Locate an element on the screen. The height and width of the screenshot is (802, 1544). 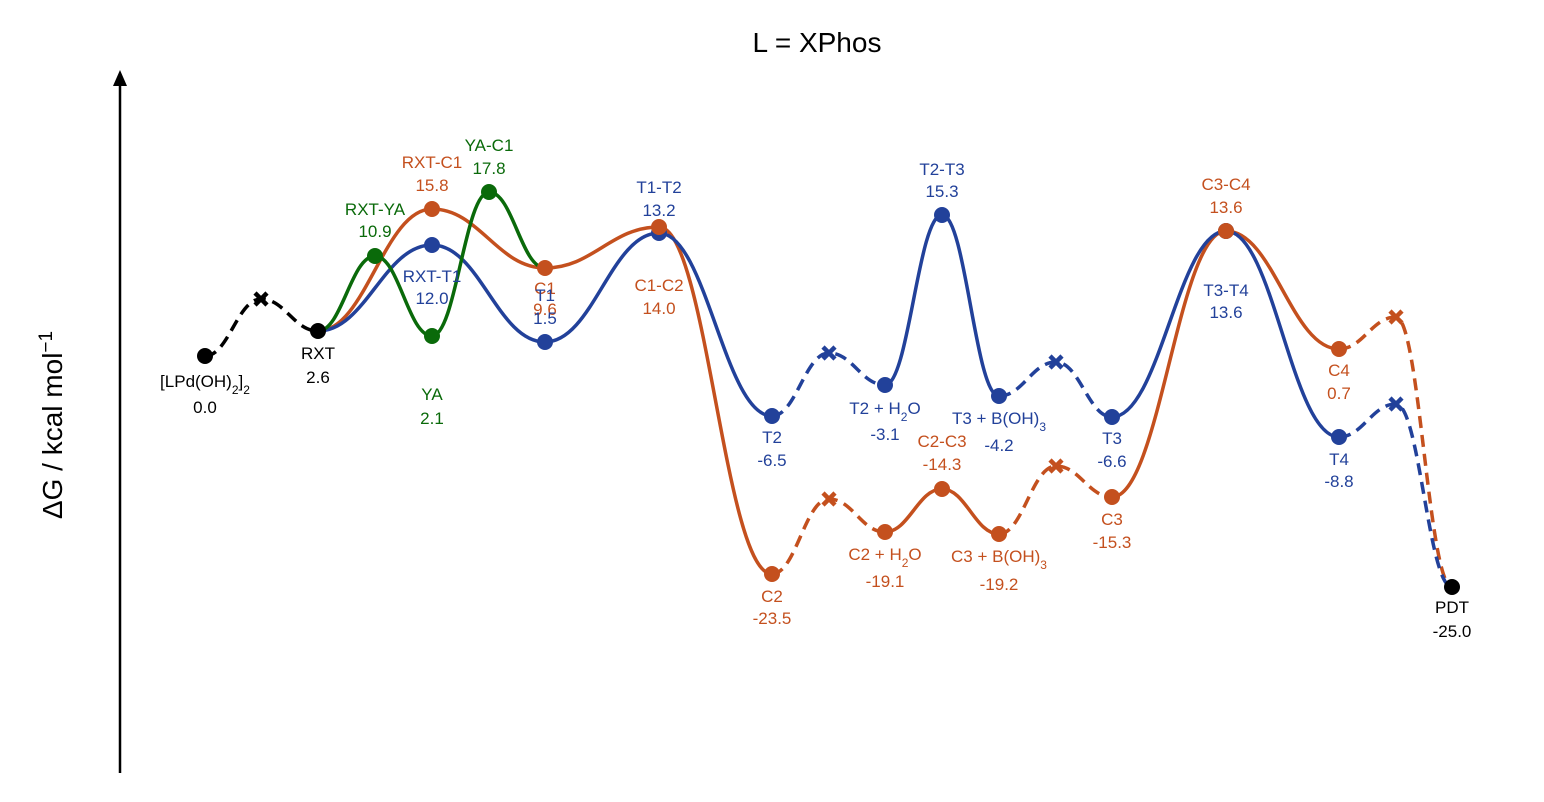
marker-c3boh3 is located at coordinates (999, 534).